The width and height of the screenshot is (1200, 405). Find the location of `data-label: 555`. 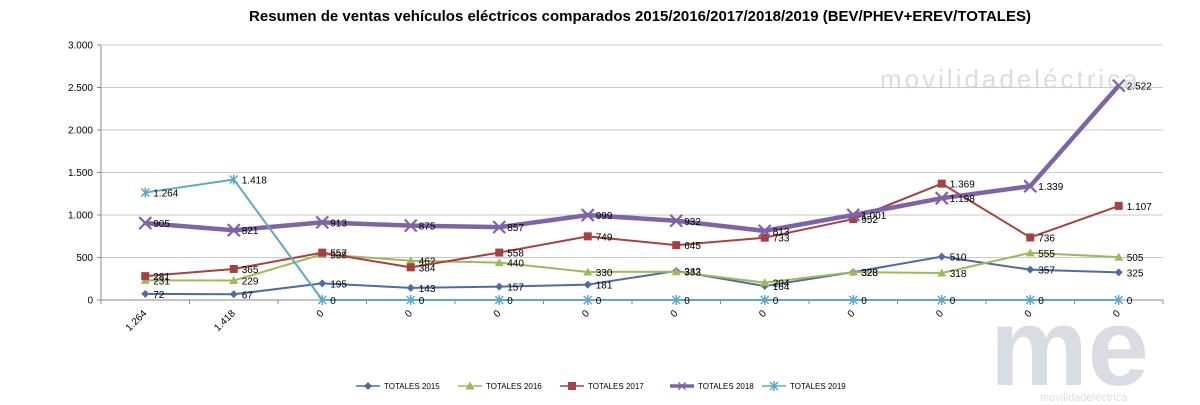

data-label: 555 is located at coordinates (1046, 254).